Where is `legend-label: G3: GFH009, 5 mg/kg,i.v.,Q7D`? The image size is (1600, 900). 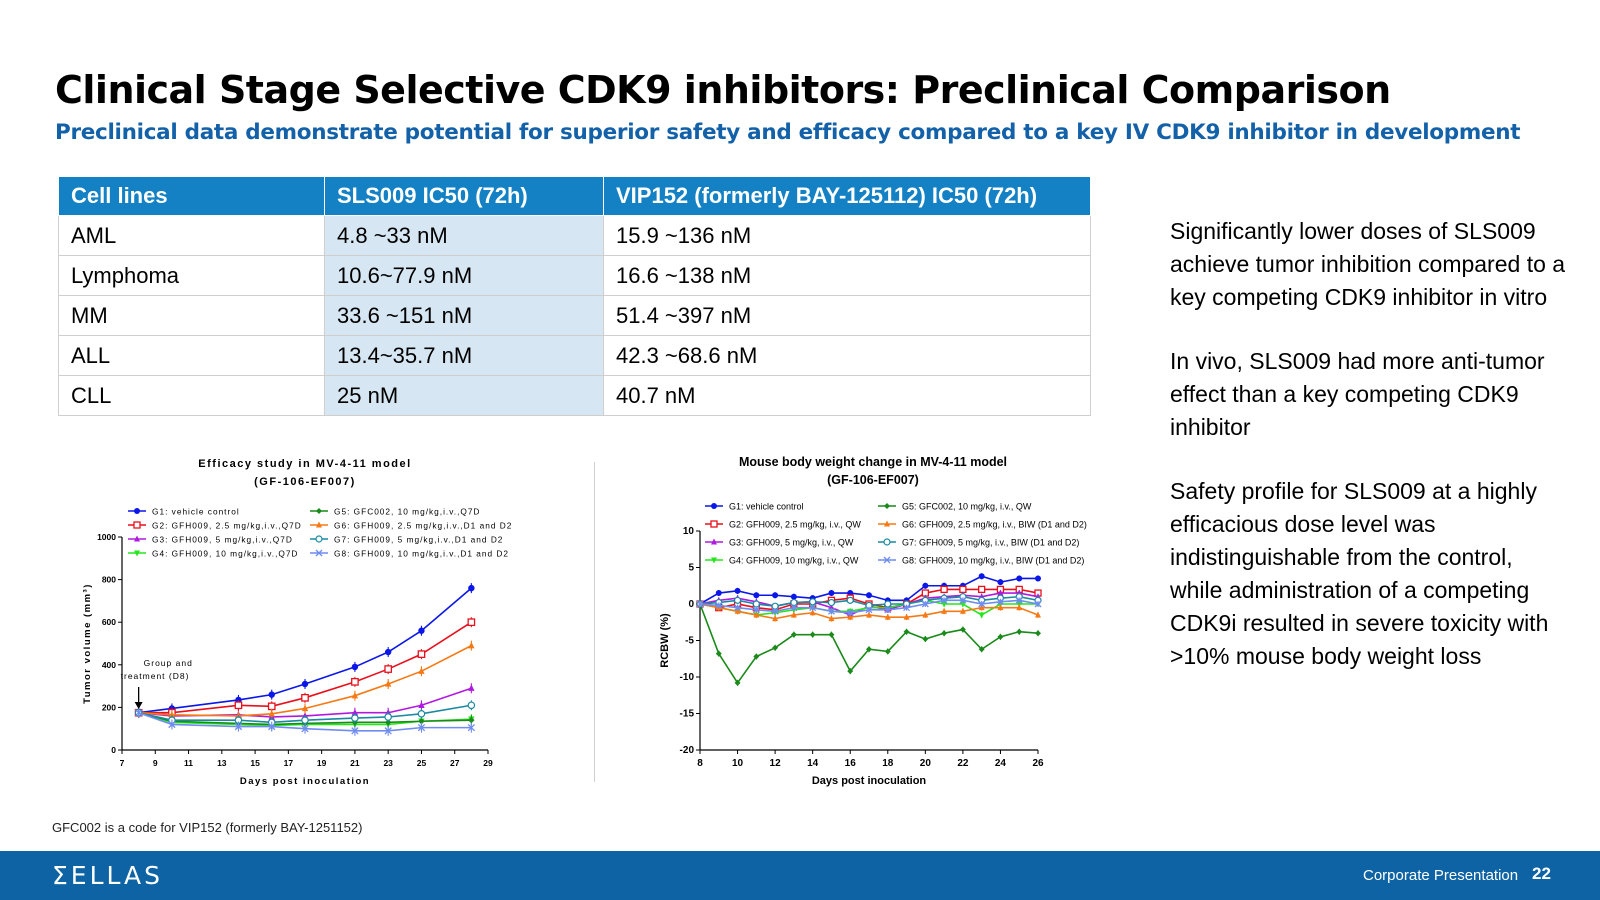 legend-label: G3: GFH009, 5 mg/kg,i.v.,Q7D is located at coordinates (222, 540).